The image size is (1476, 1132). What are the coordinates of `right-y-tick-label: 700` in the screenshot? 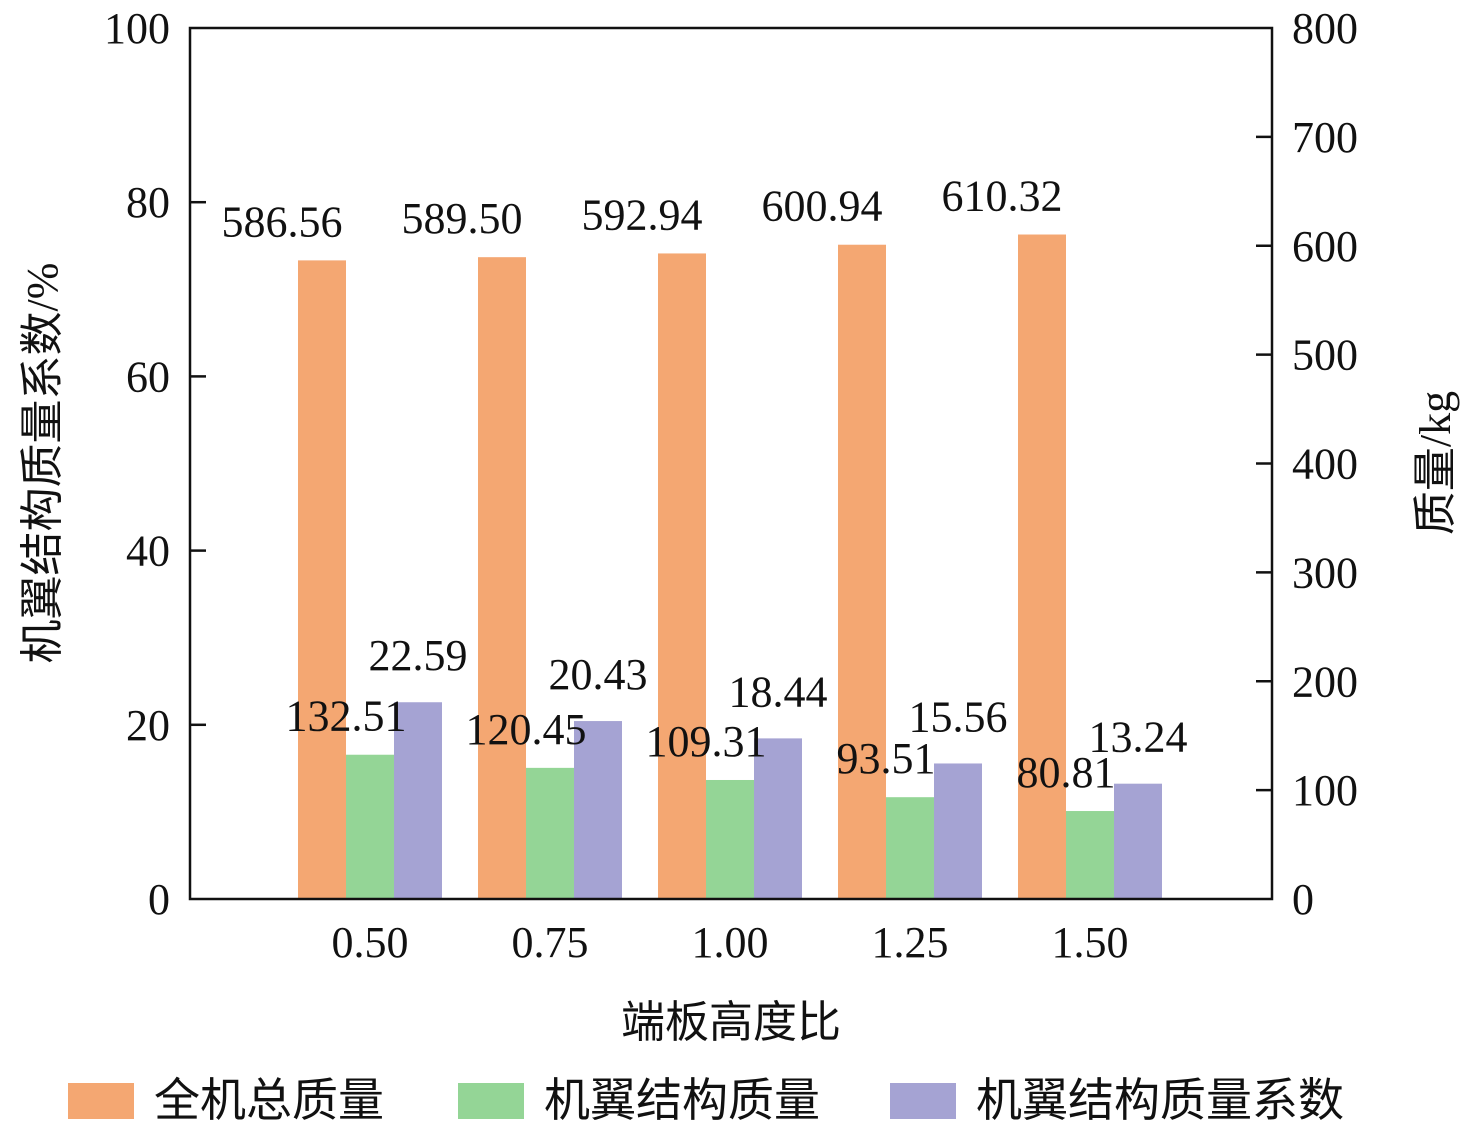 It's located at (1325, 137).